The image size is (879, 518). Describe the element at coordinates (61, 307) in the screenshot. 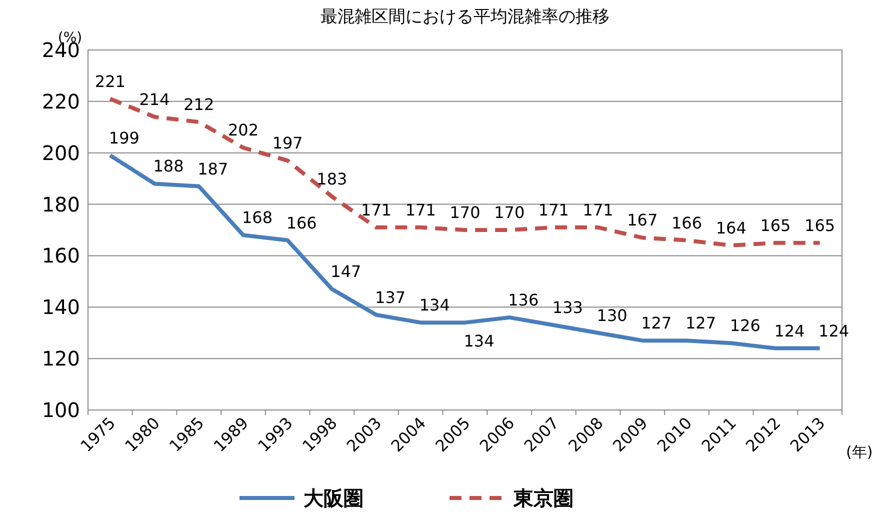

I see `y-tick-label: 140` at that location.